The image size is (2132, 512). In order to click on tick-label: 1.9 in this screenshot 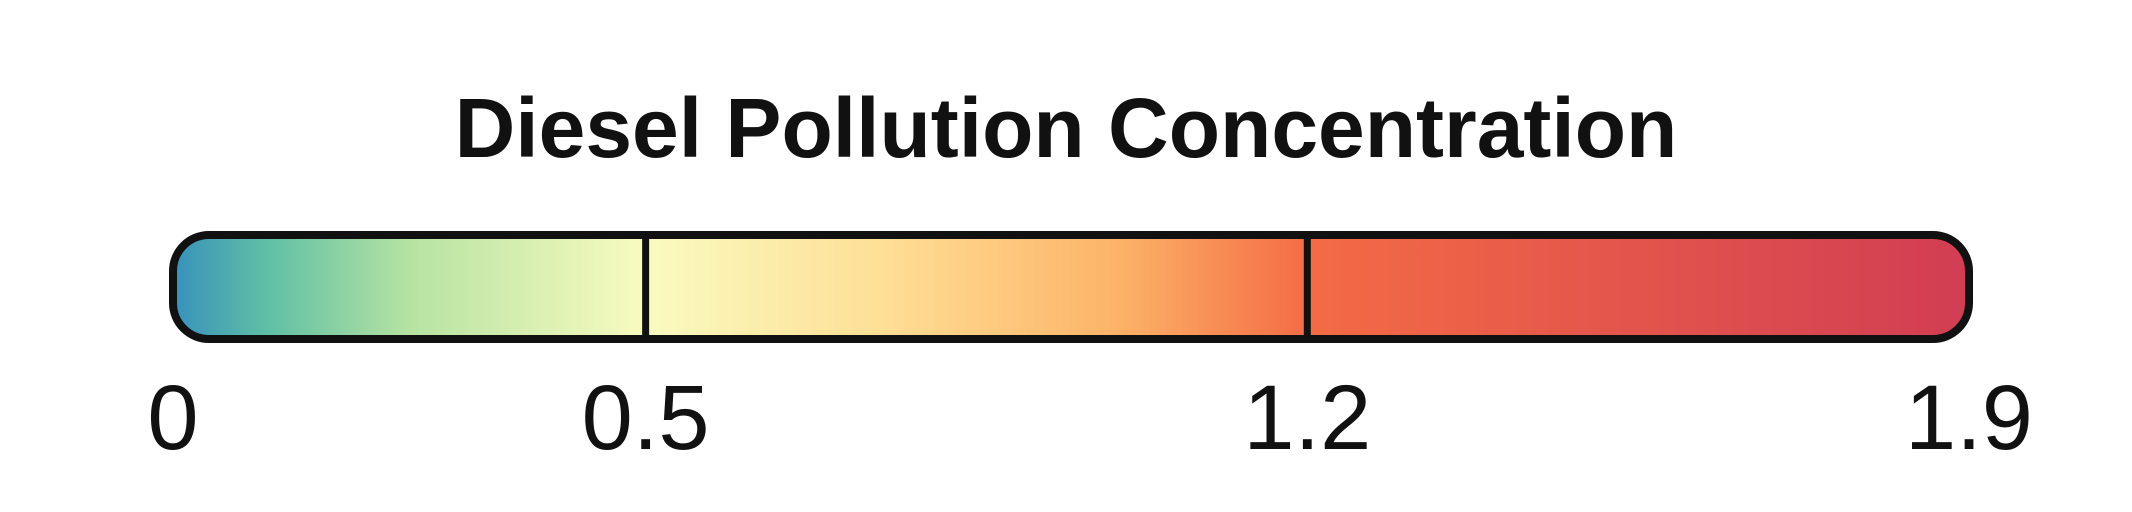, I will do `click(1969, 418)`.